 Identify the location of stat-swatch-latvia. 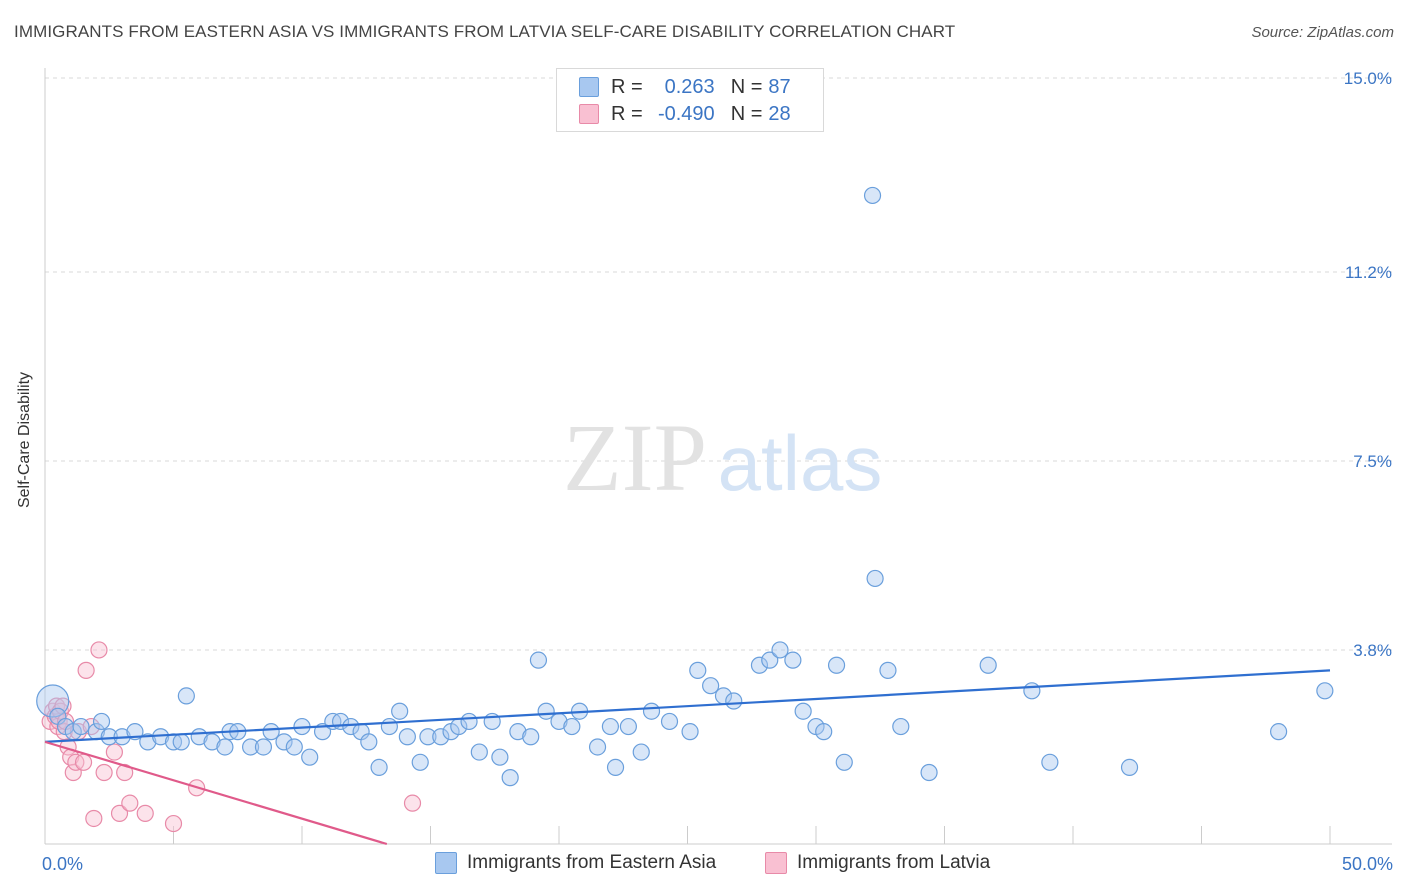
(589, 114).